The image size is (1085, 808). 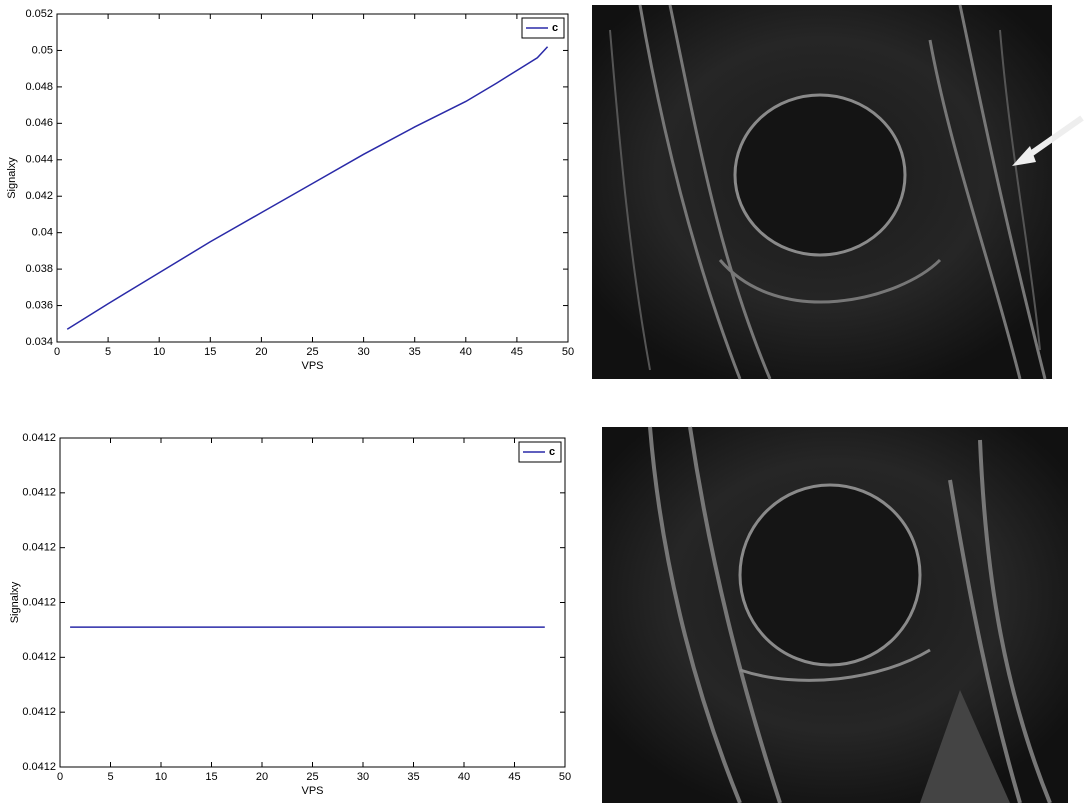 I want to click on y-tick-label: 0.04, so click(x=42, y=233).